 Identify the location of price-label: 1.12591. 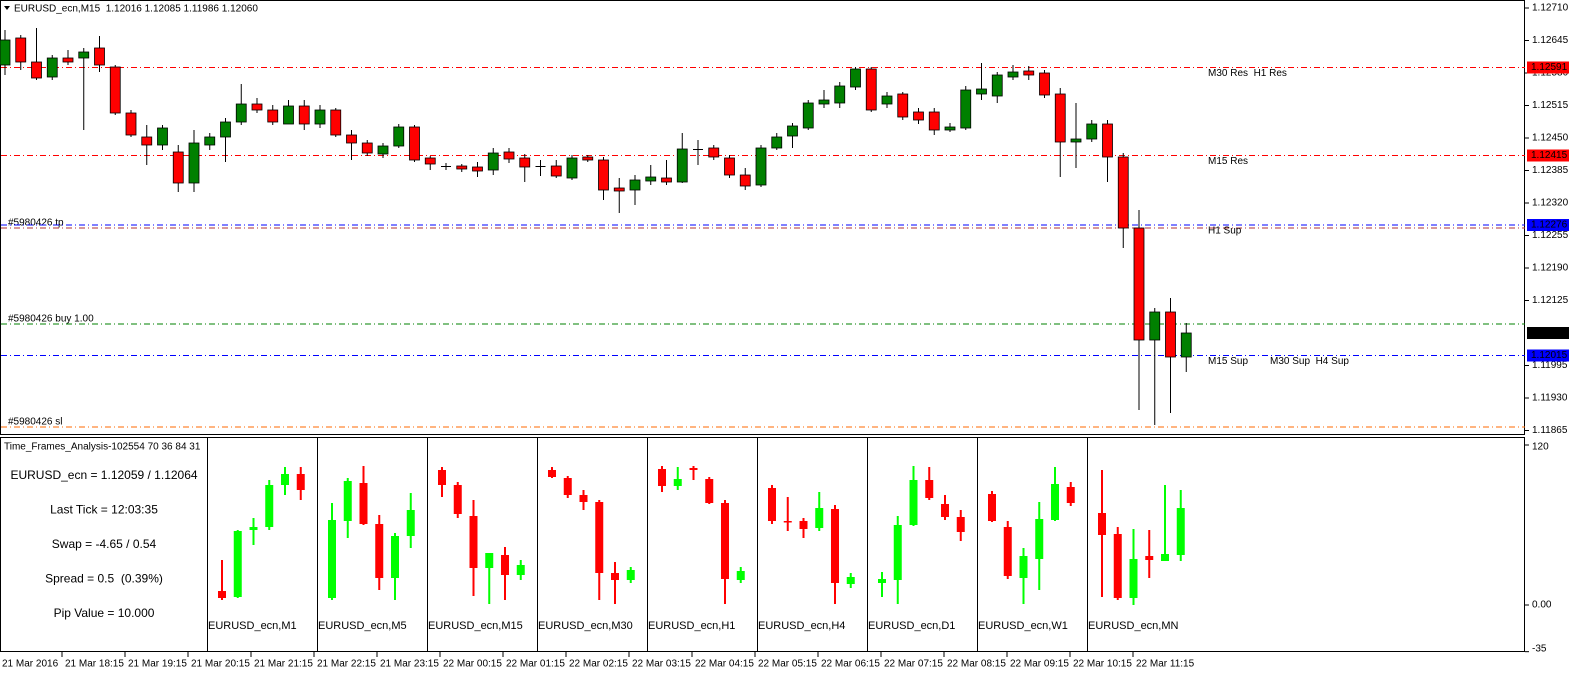
(1549, 67).